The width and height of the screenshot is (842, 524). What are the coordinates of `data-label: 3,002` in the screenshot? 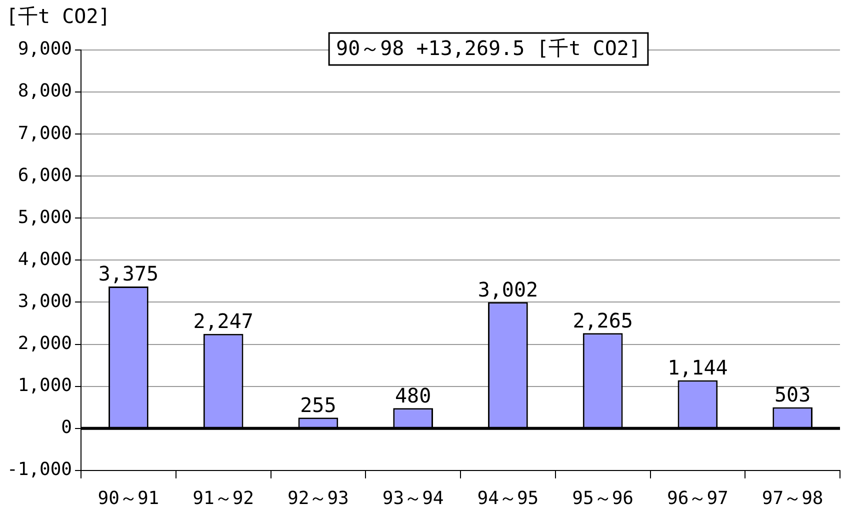 It's located at (508, 289).